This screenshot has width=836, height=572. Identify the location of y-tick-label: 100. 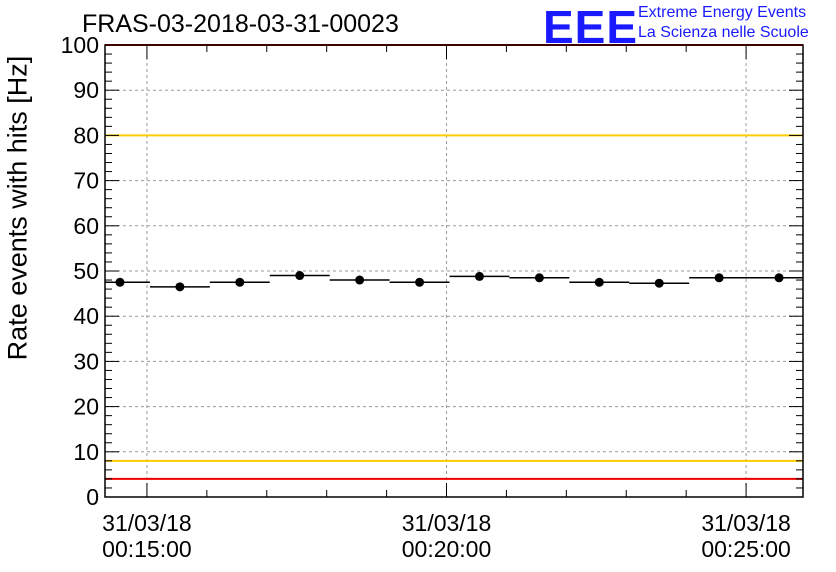
(80, 45).